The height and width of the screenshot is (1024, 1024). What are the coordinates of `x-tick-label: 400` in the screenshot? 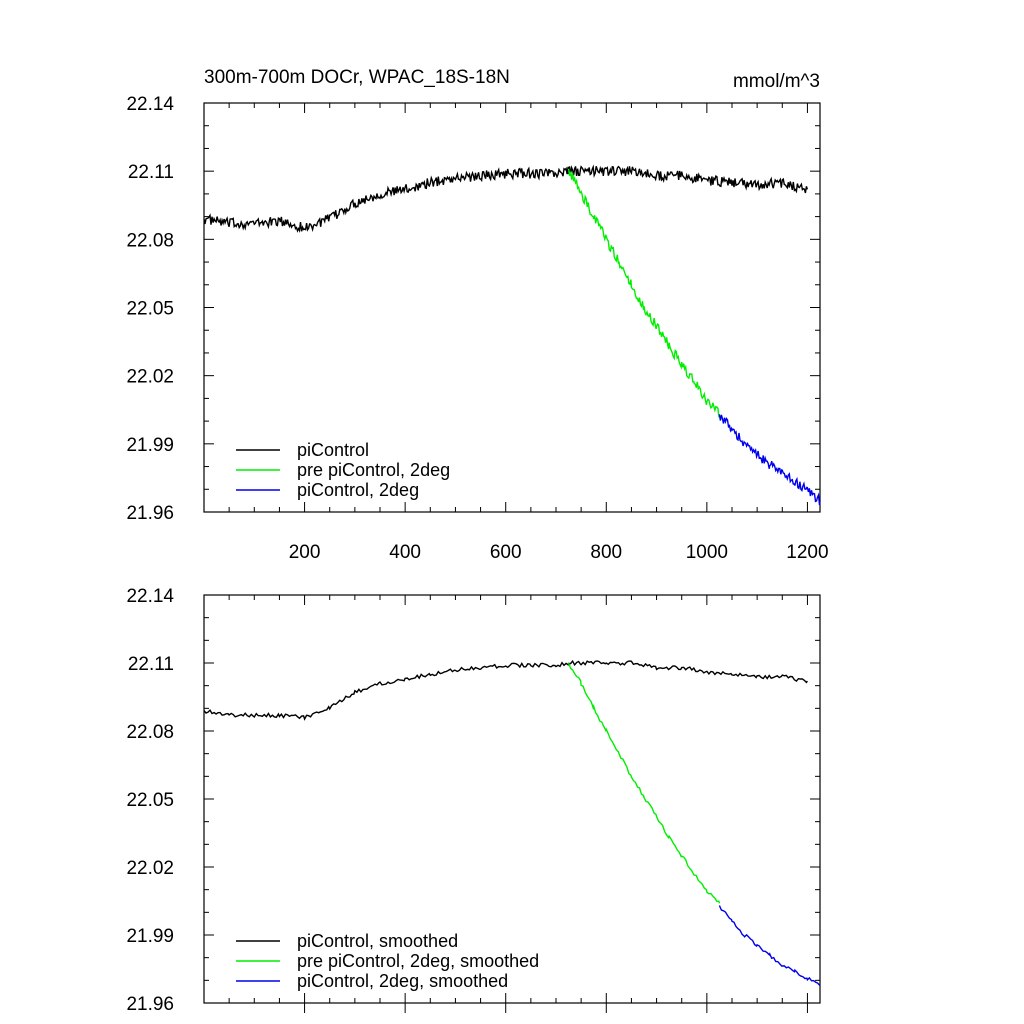 It's located at (405, 552).